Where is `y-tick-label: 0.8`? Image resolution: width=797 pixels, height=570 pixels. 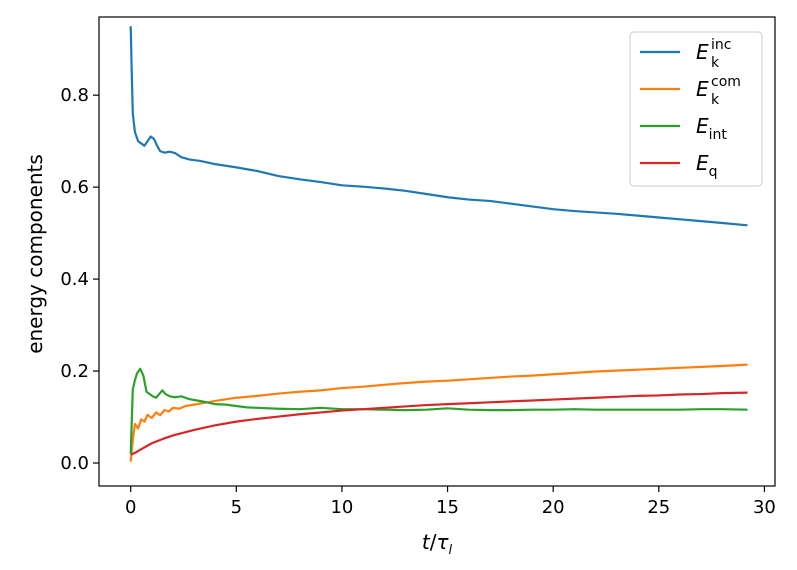 y-tick-label: 0.8 is located at coordinates (74, 95).